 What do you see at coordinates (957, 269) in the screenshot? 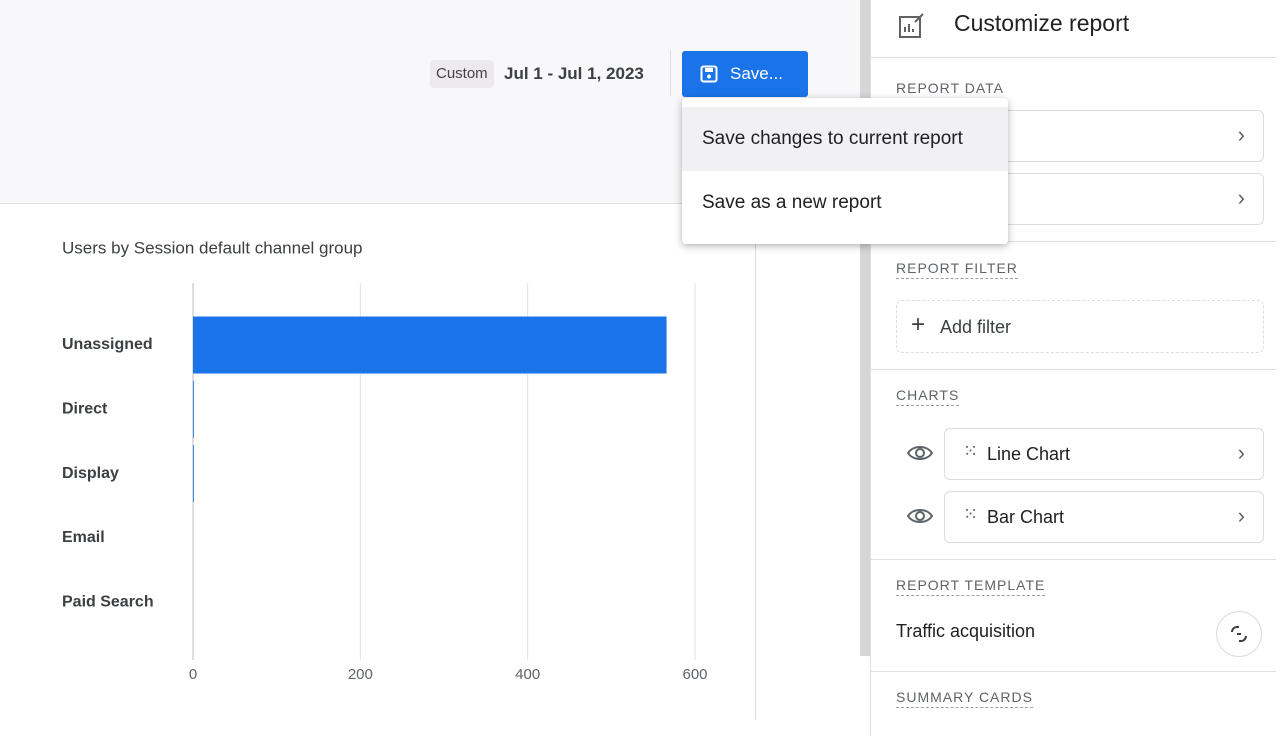
I see `section-title: REPORT FILTER` at bounding box center [957, 269].